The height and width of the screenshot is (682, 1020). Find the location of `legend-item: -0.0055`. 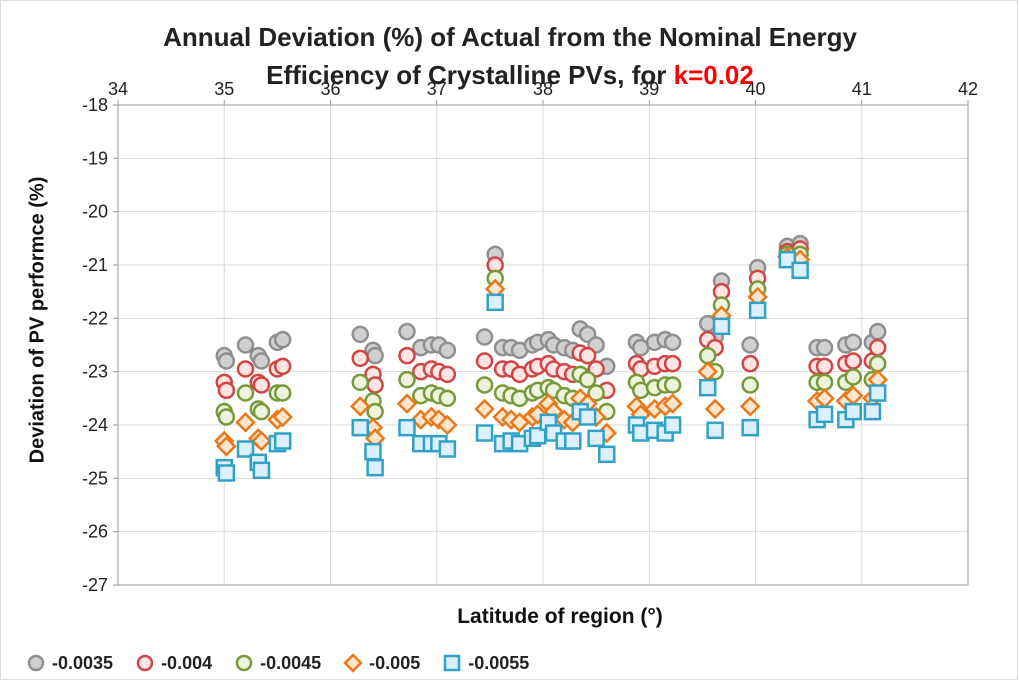

legend-item: -0.0055 is located at coordinates (485, 663).